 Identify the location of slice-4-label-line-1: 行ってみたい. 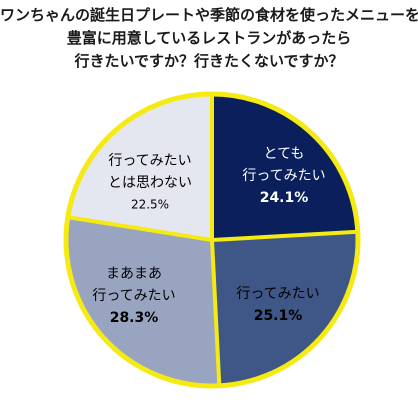
(149, 161).